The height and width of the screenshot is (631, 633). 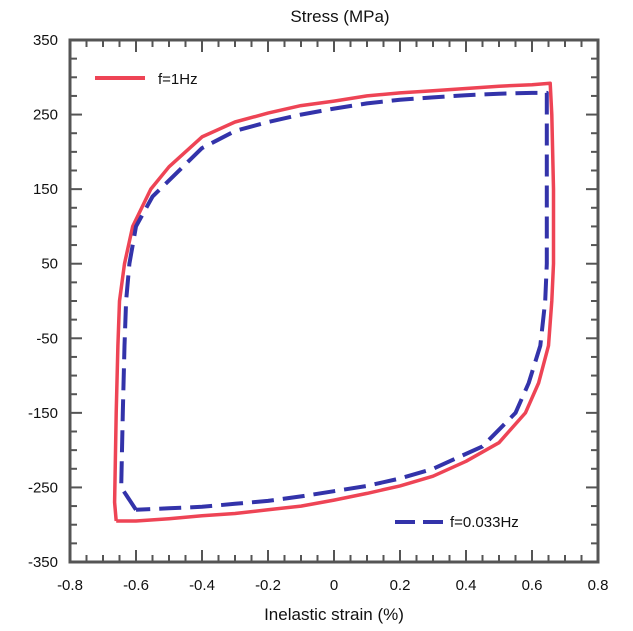 I want to click on x-tick-label: -0.2, so click(x=268, y=585).